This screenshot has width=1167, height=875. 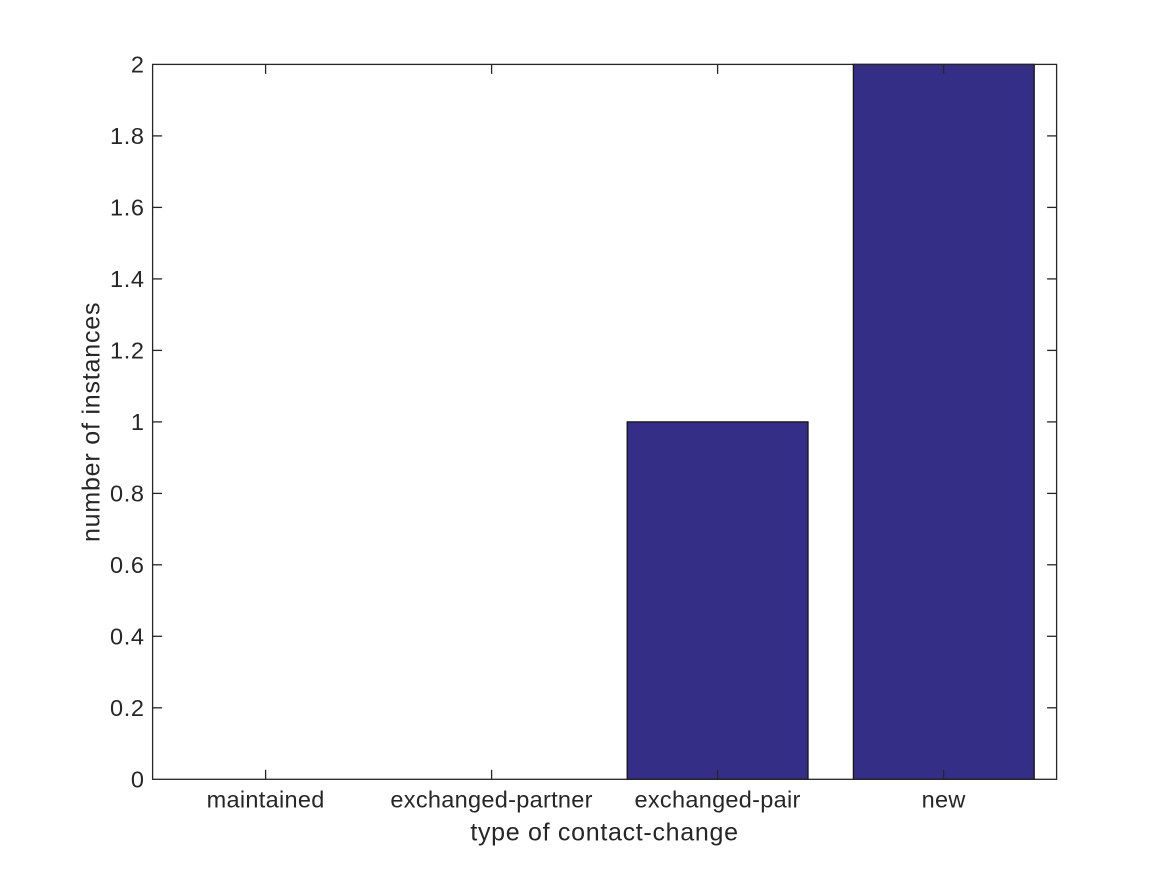 What do you see at coordinates (944, 799) in the screenshot?
I see `svg-text: new` at bounding box center [944, 799].